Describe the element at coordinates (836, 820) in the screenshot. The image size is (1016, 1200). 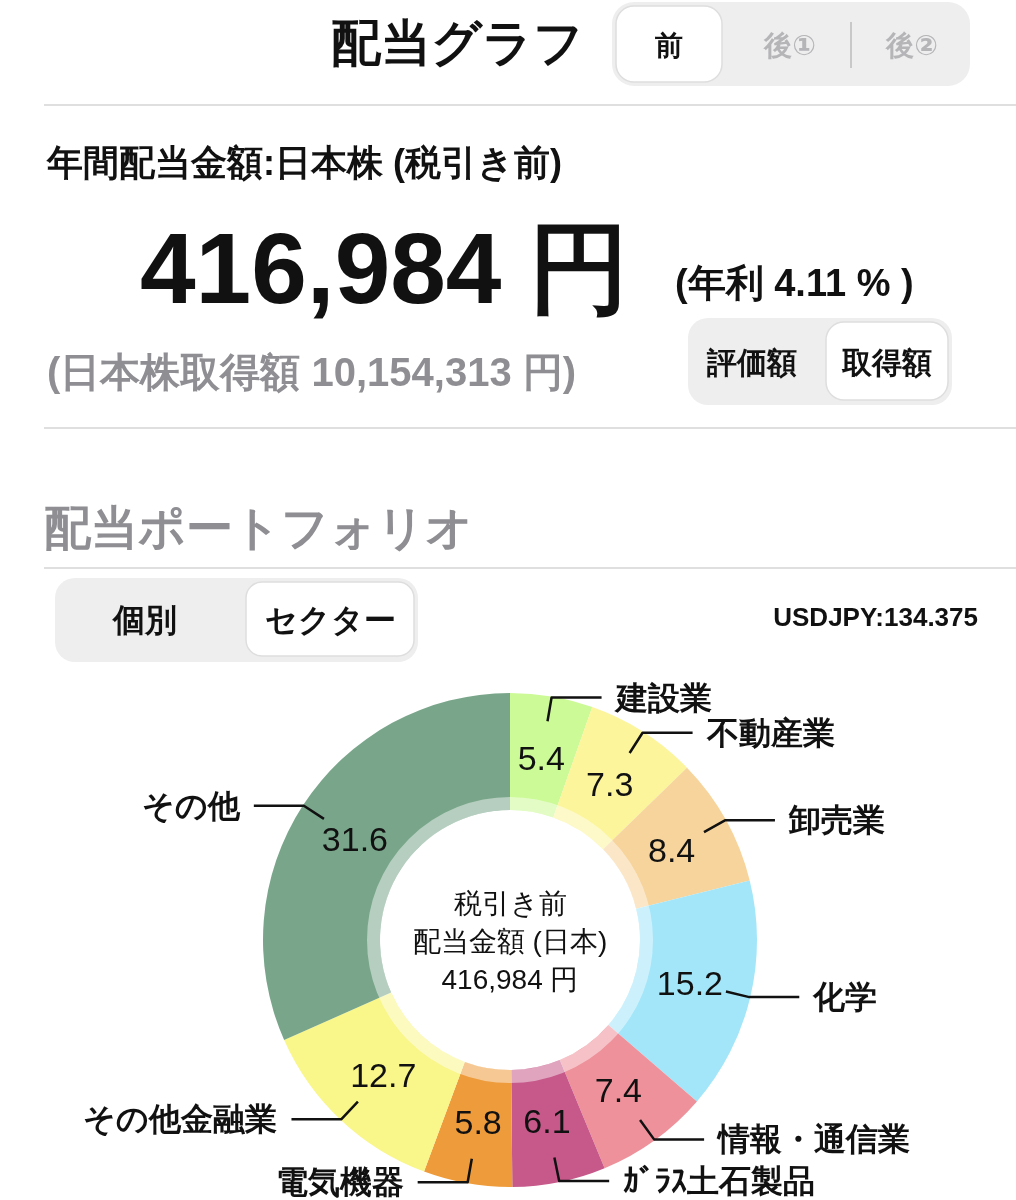
I see `slice-label: 卸売業` at that location.